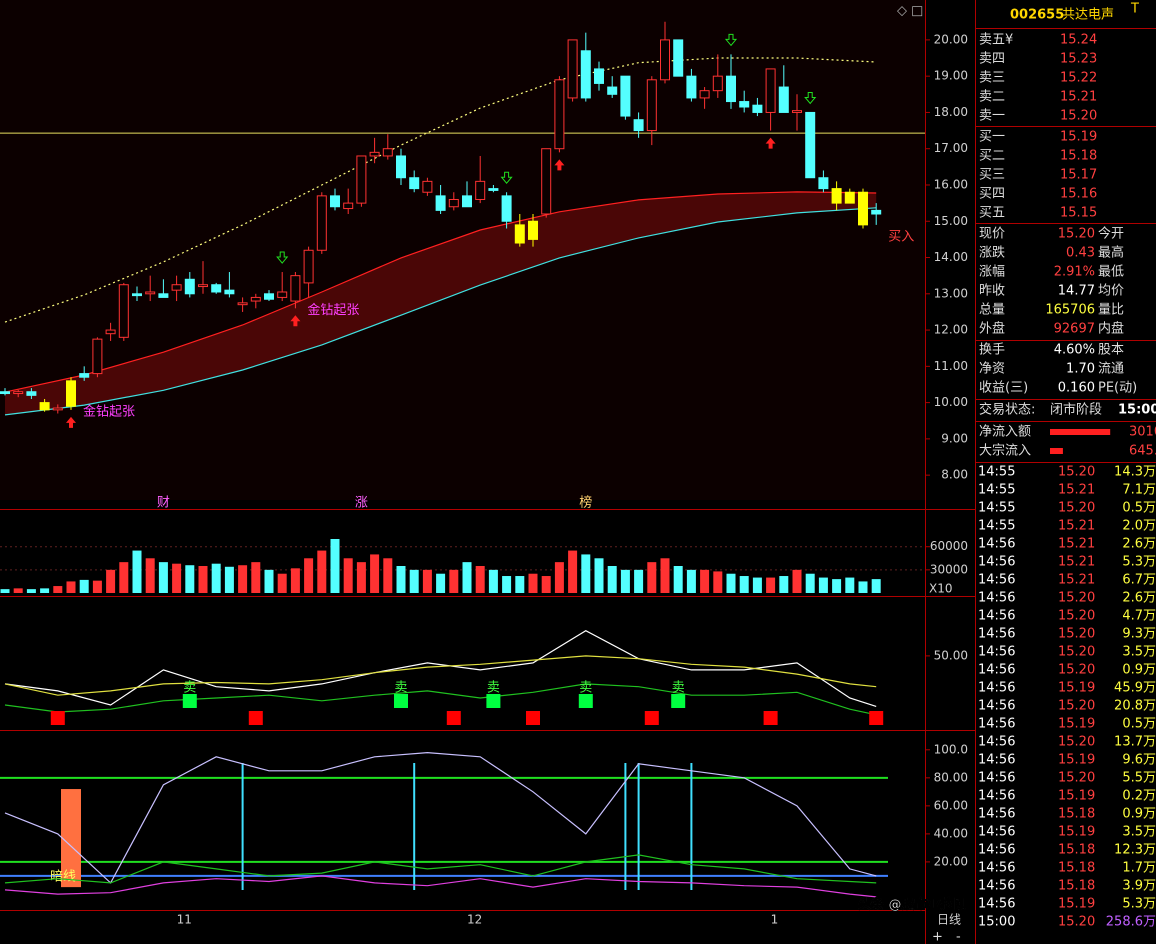  I want to click on stat-label: 均价, so click(1111, 291).